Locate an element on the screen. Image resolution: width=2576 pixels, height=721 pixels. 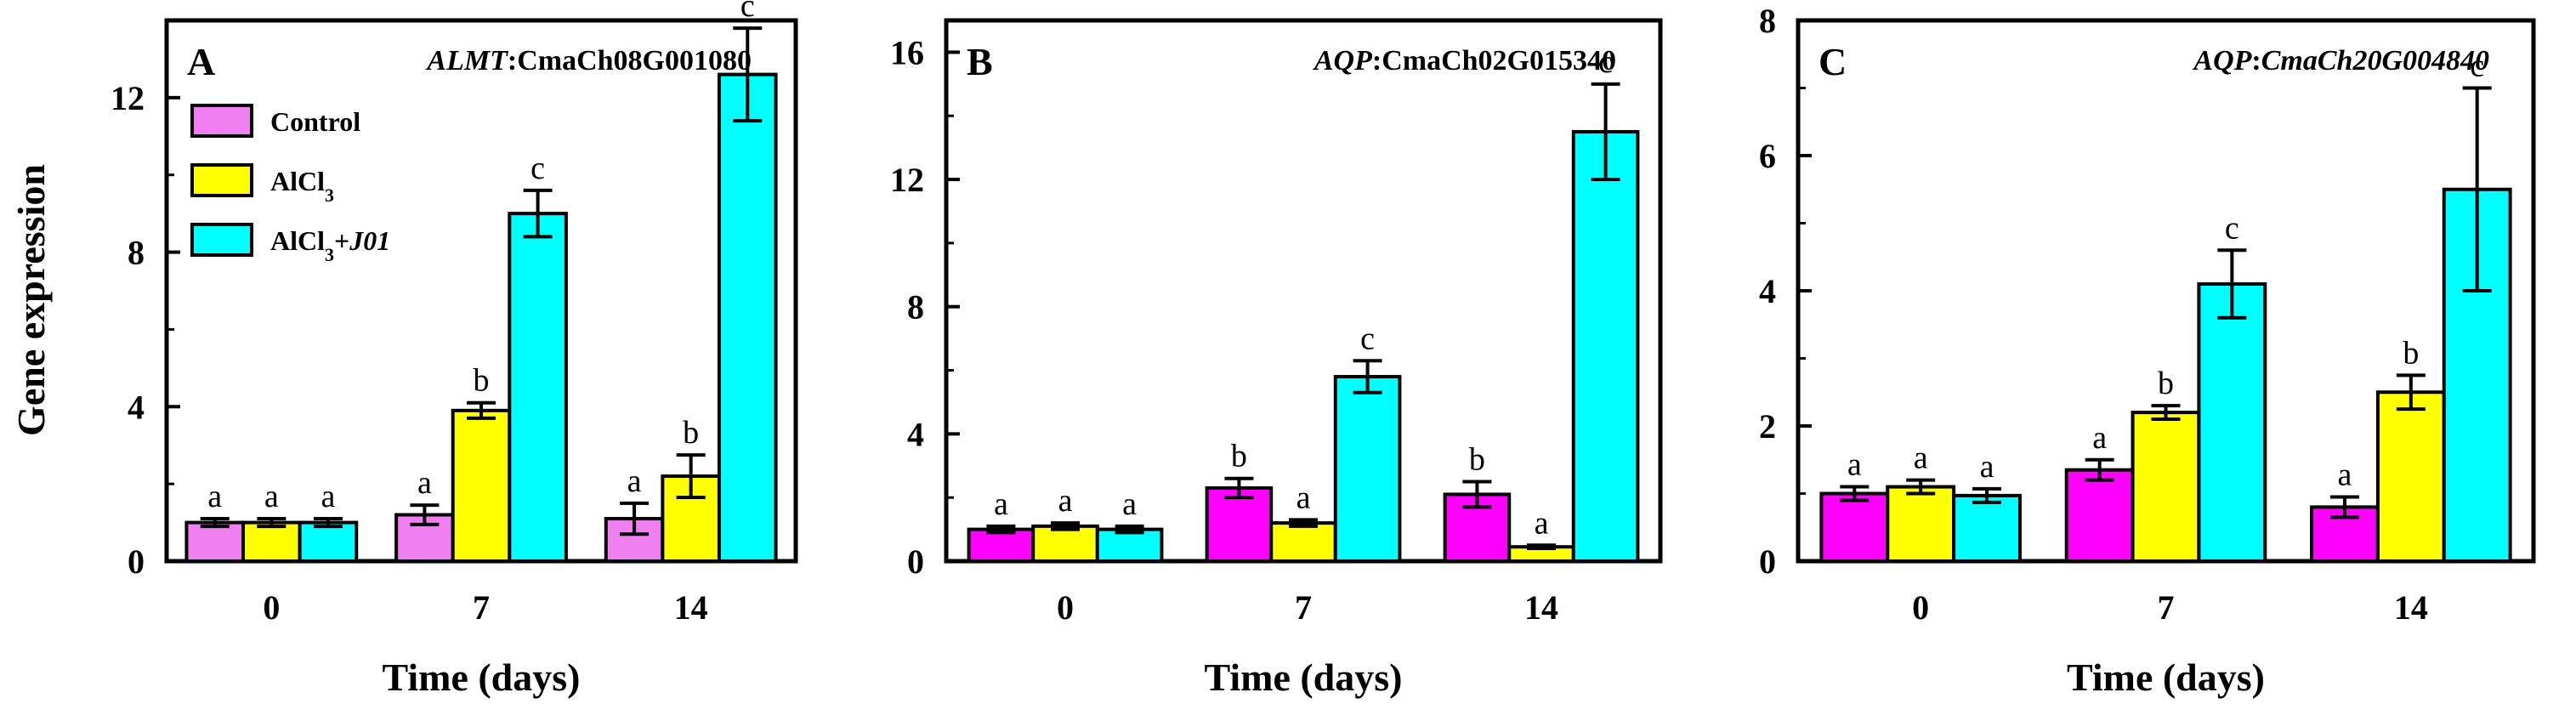
legend-label: Control is located at coordinates (315, 121).